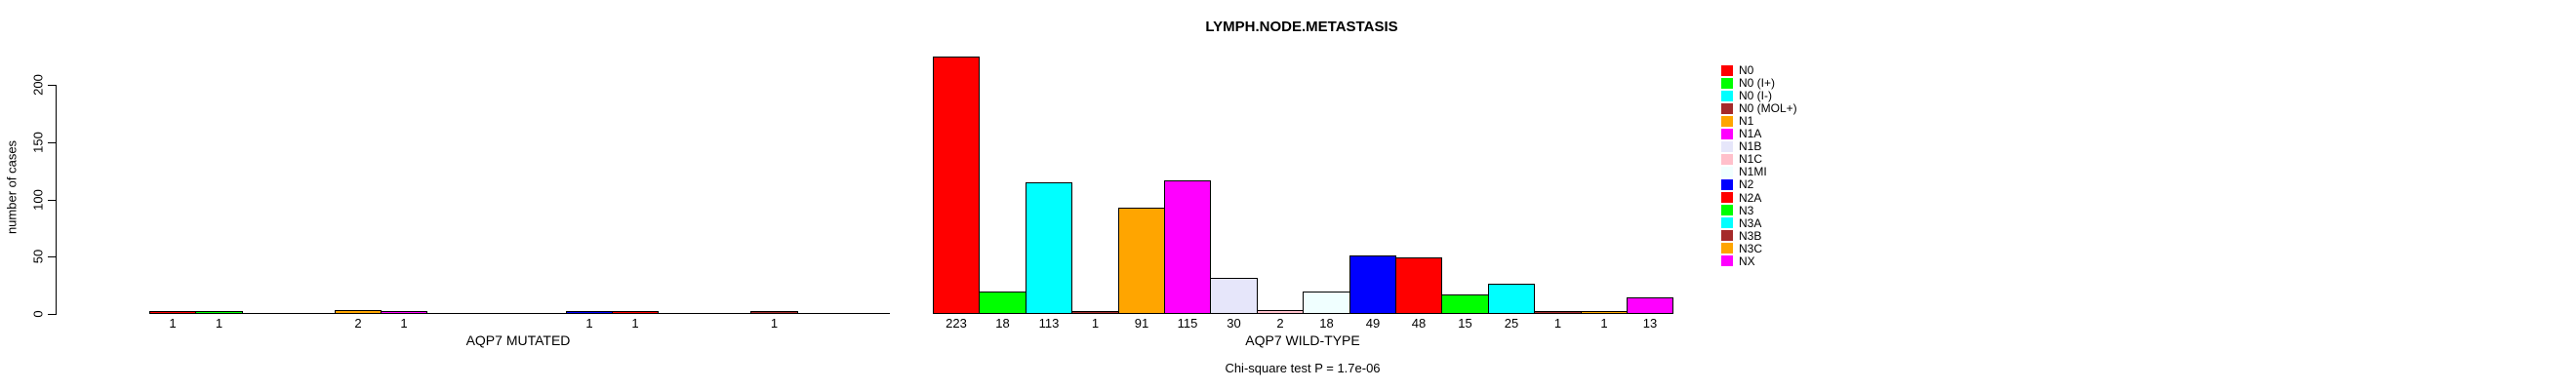 The height and width of the screenshot is (390, 2576). What do you see at coordinates (12, 187) in the screenshot?
I see `y-axis-title-text: number of cases` at bounding box center [12, 187].